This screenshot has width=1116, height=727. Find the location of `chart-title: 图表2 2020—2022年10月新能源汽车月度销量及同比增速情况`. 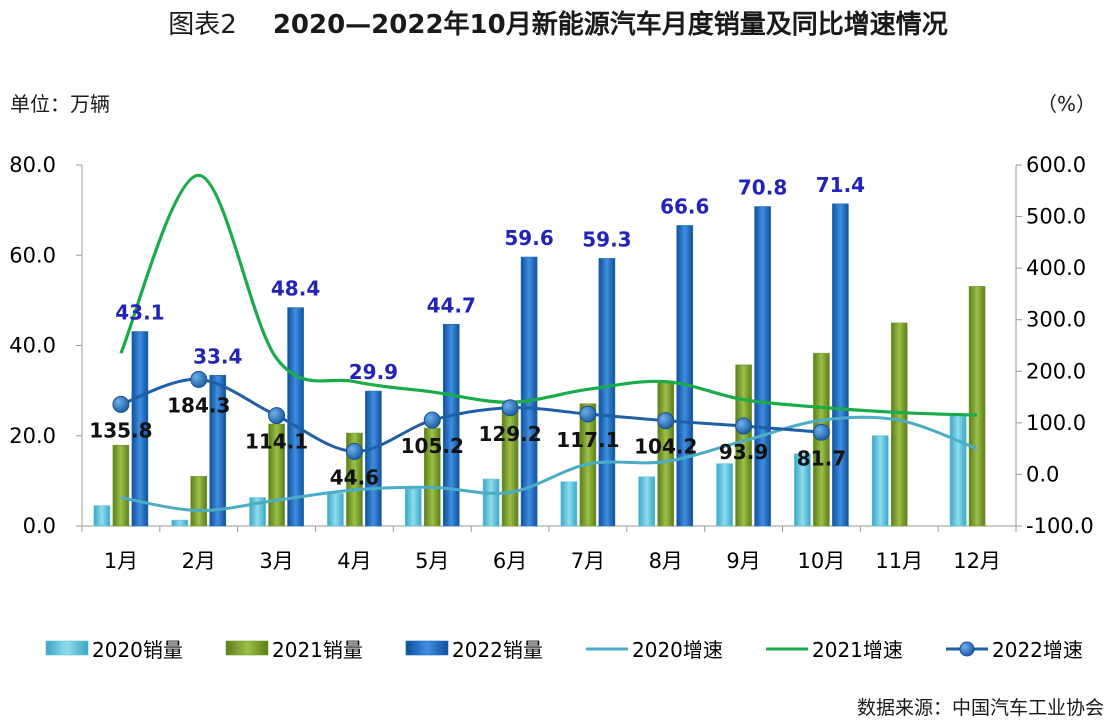

chart-title: 图表2 2020—2022年10月新能源汽车月度销量及同比增速情况 is located at coordinates (558, 22).